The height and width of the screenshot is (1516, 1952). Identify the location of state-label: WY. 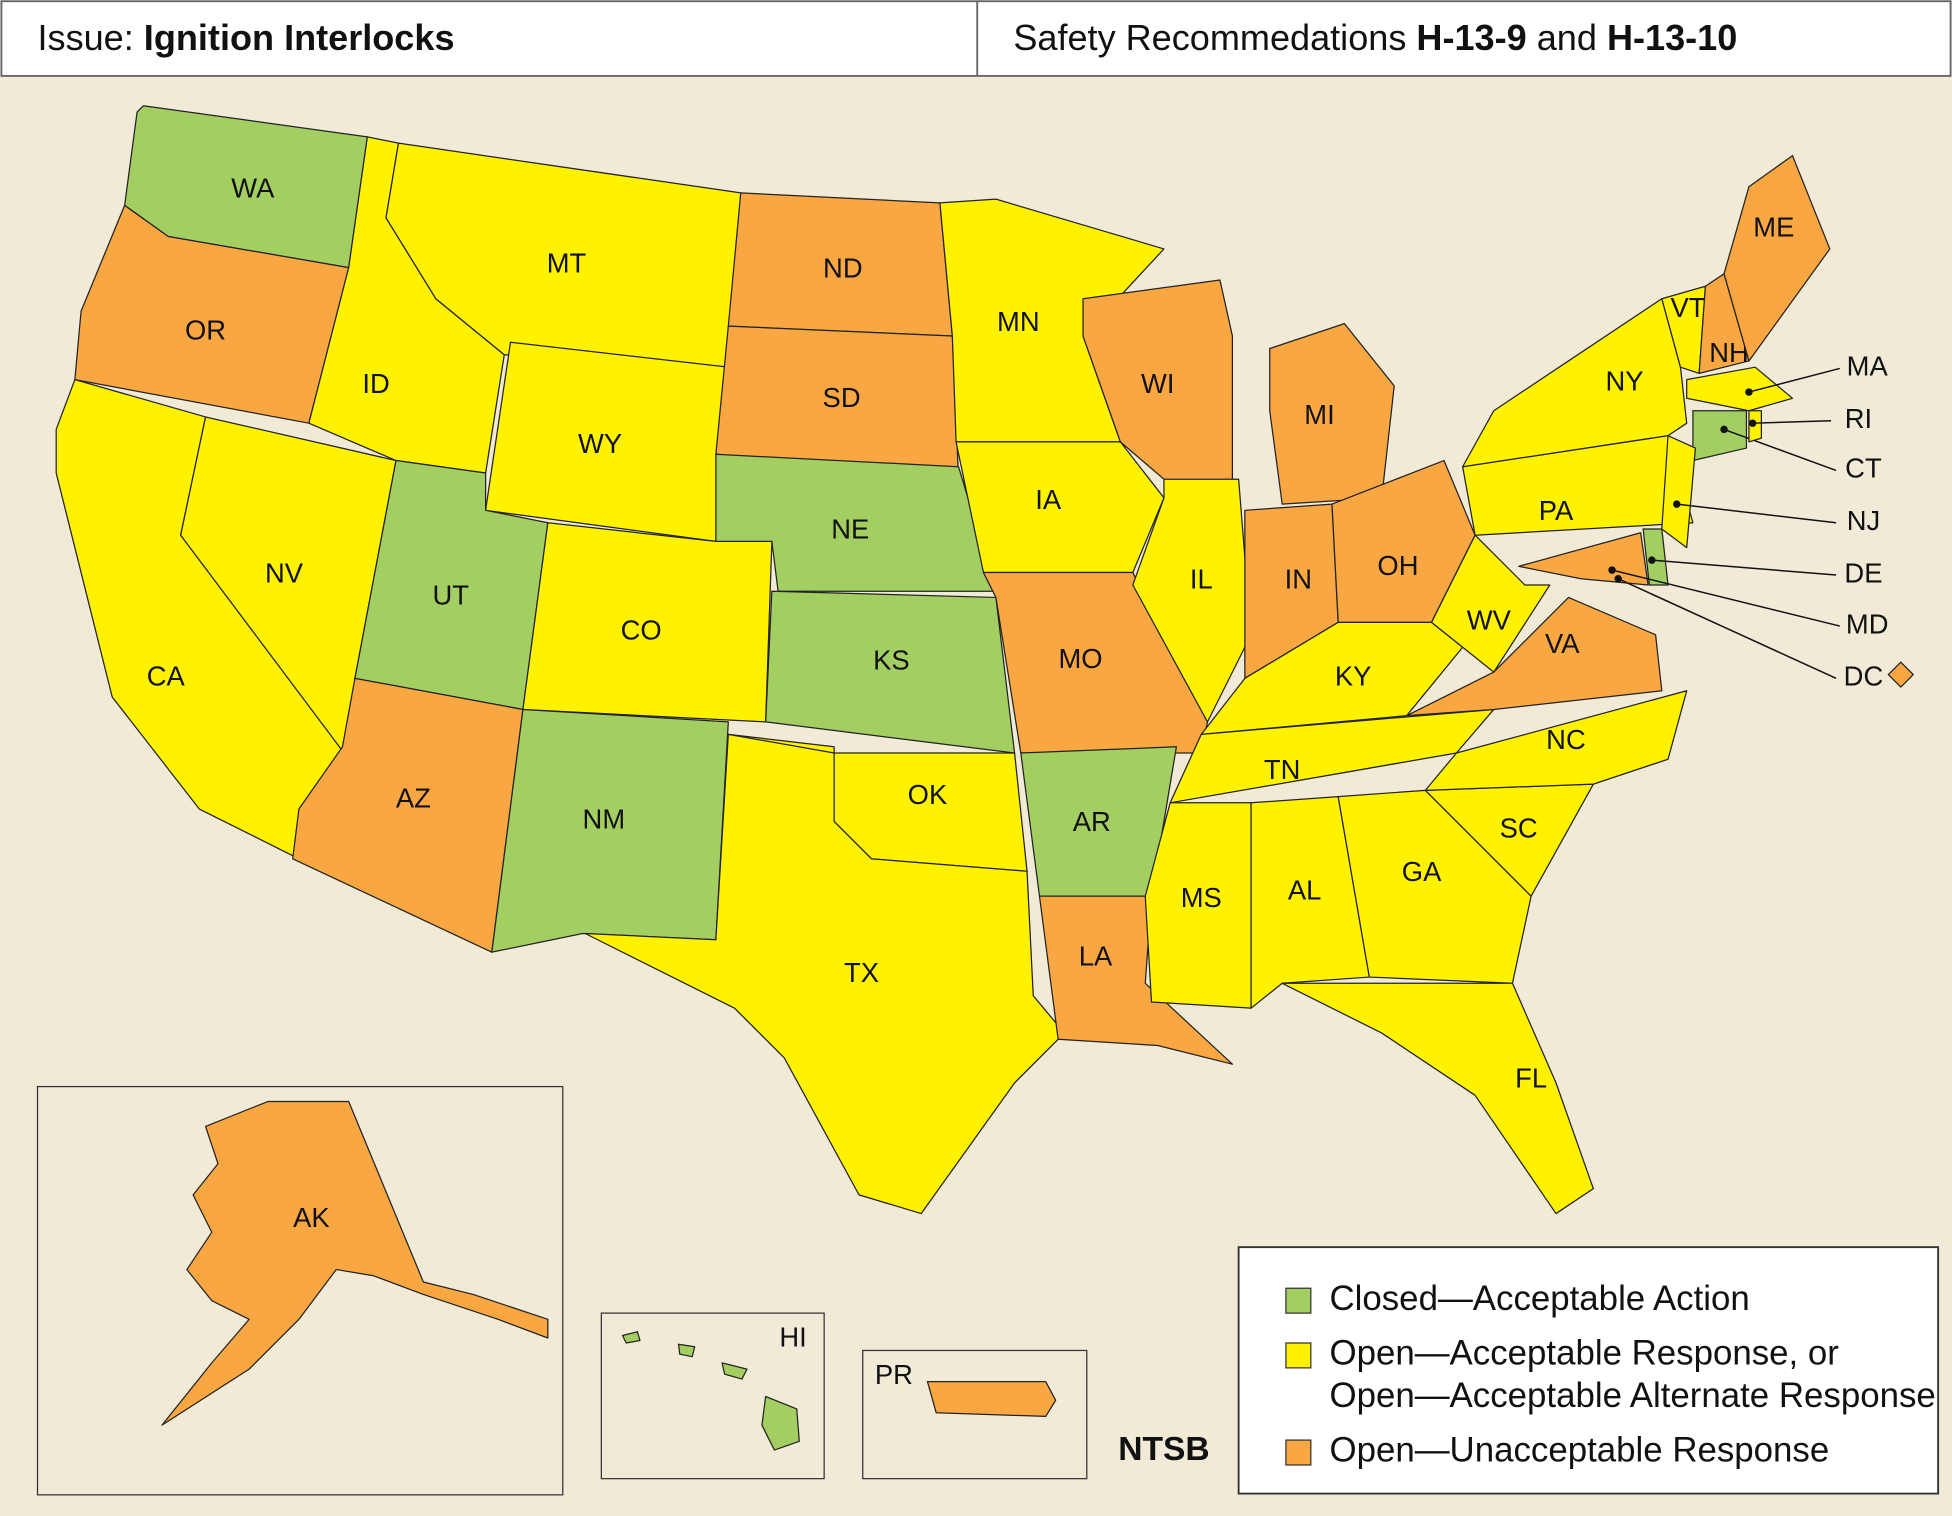
(600, 443).